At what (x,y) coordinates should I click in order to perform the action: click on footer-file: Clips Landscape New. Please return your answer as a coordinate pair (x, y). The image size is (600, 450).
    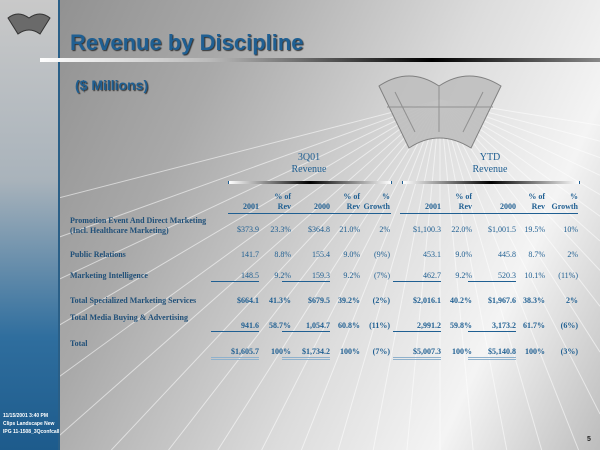
    Looking at the image, I should click on (29, 424).